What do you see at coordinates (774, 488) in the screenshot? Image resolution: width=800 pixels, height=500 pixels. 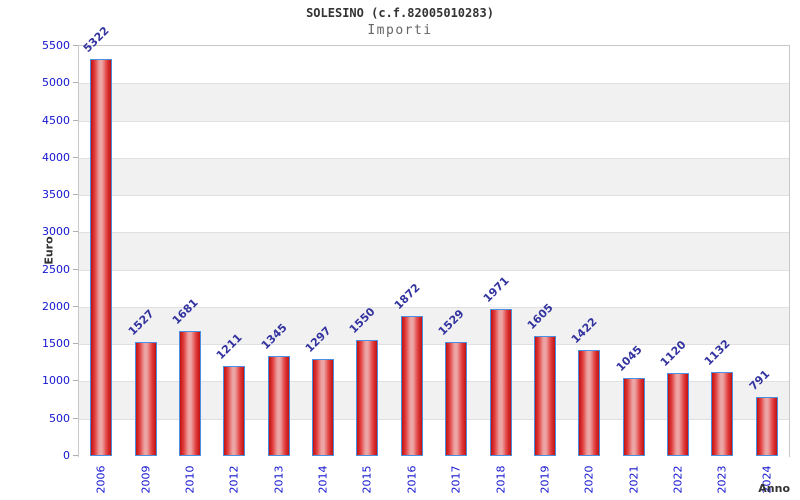 I see `x-axis-title: Anno` at bounding box center [774, 488].